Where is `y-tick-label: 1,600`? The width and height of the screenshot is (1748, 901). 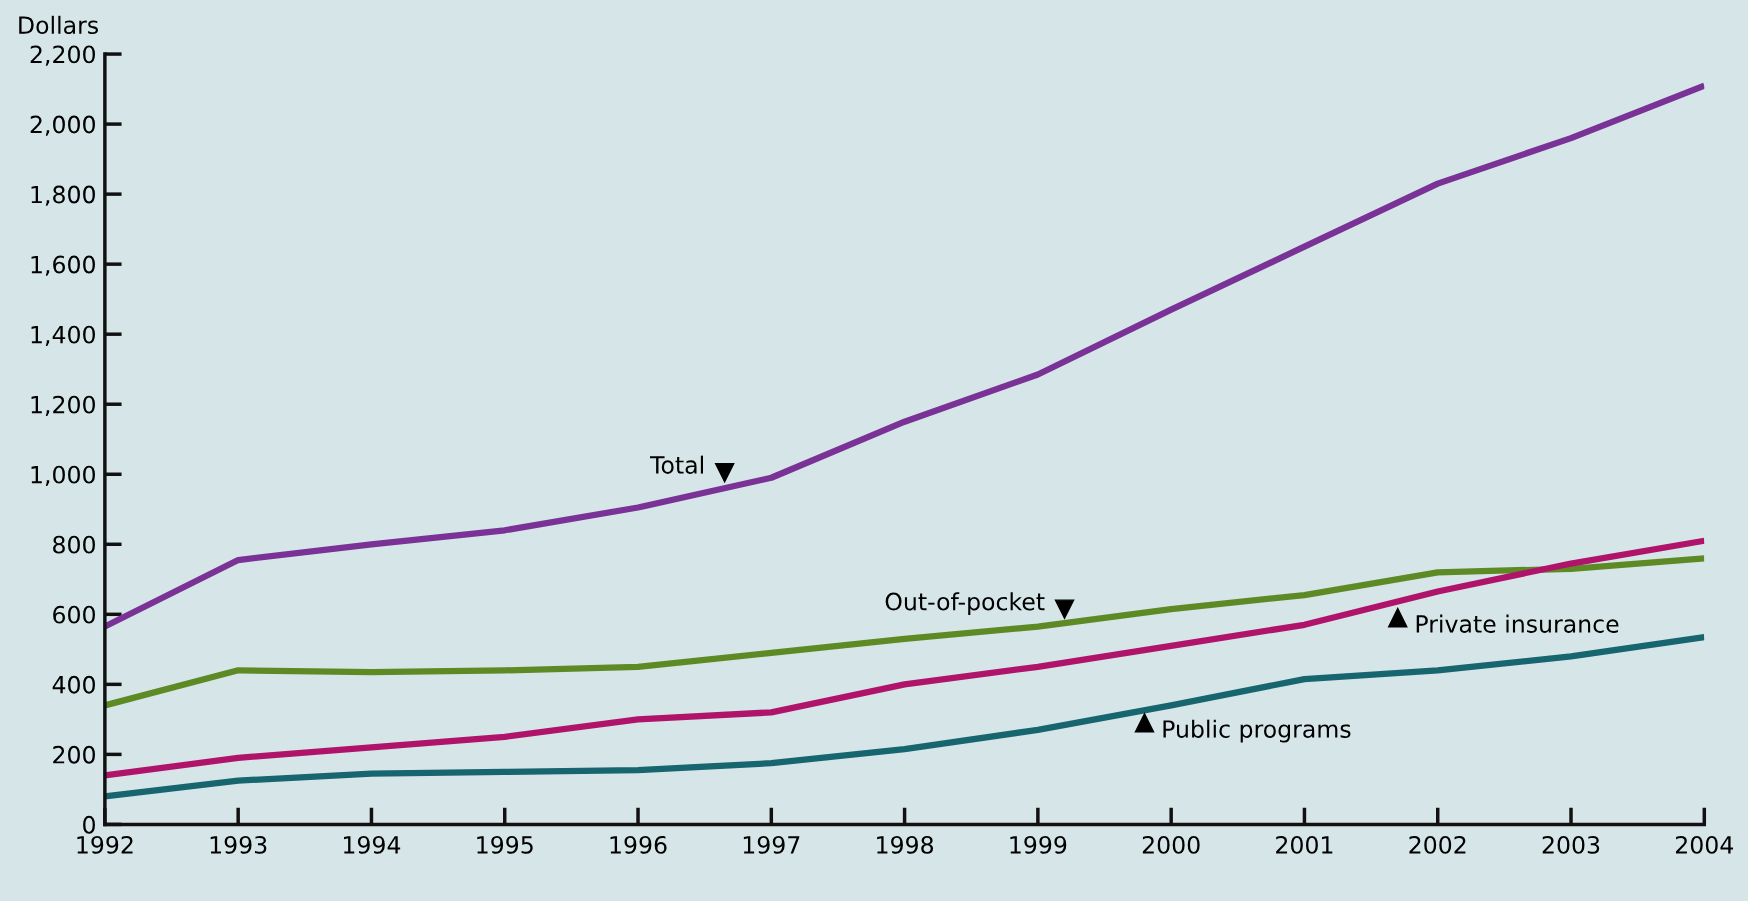 y-tick-label: 1,600 is located at coordinates (63, 265).